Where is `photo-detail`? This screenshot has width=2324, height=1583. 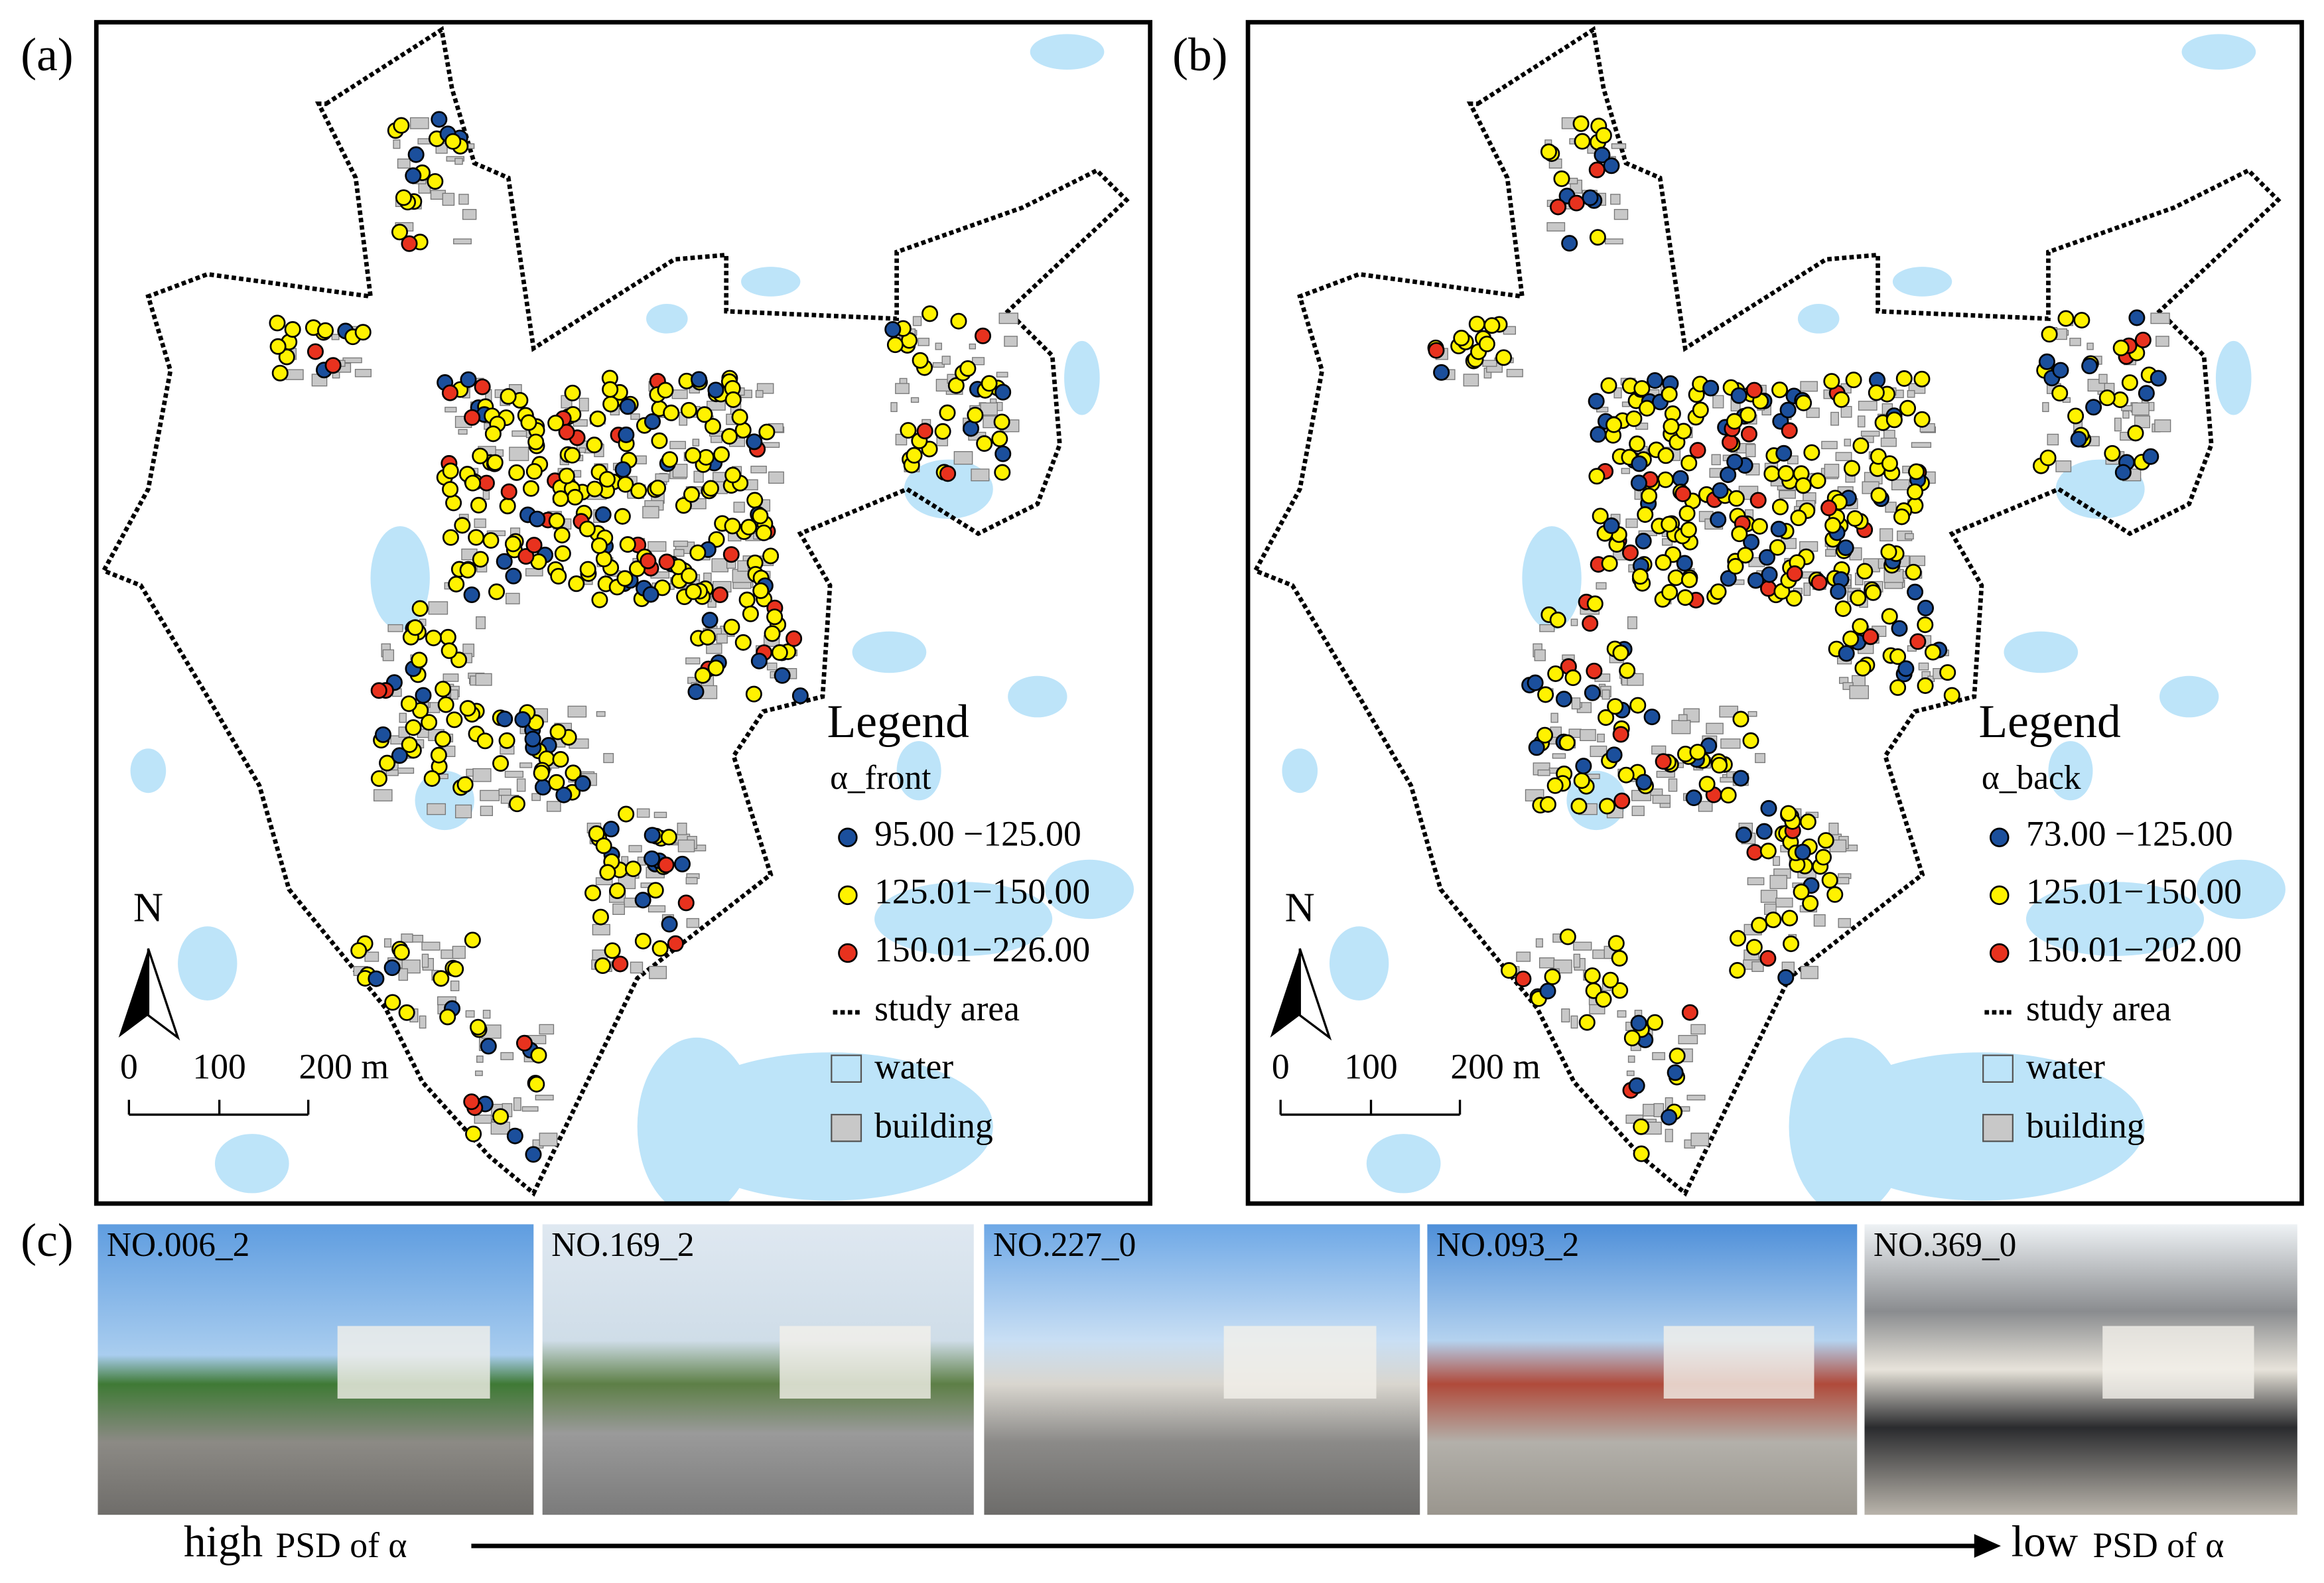 photo-detail is located at coordinates (1739, 1362).